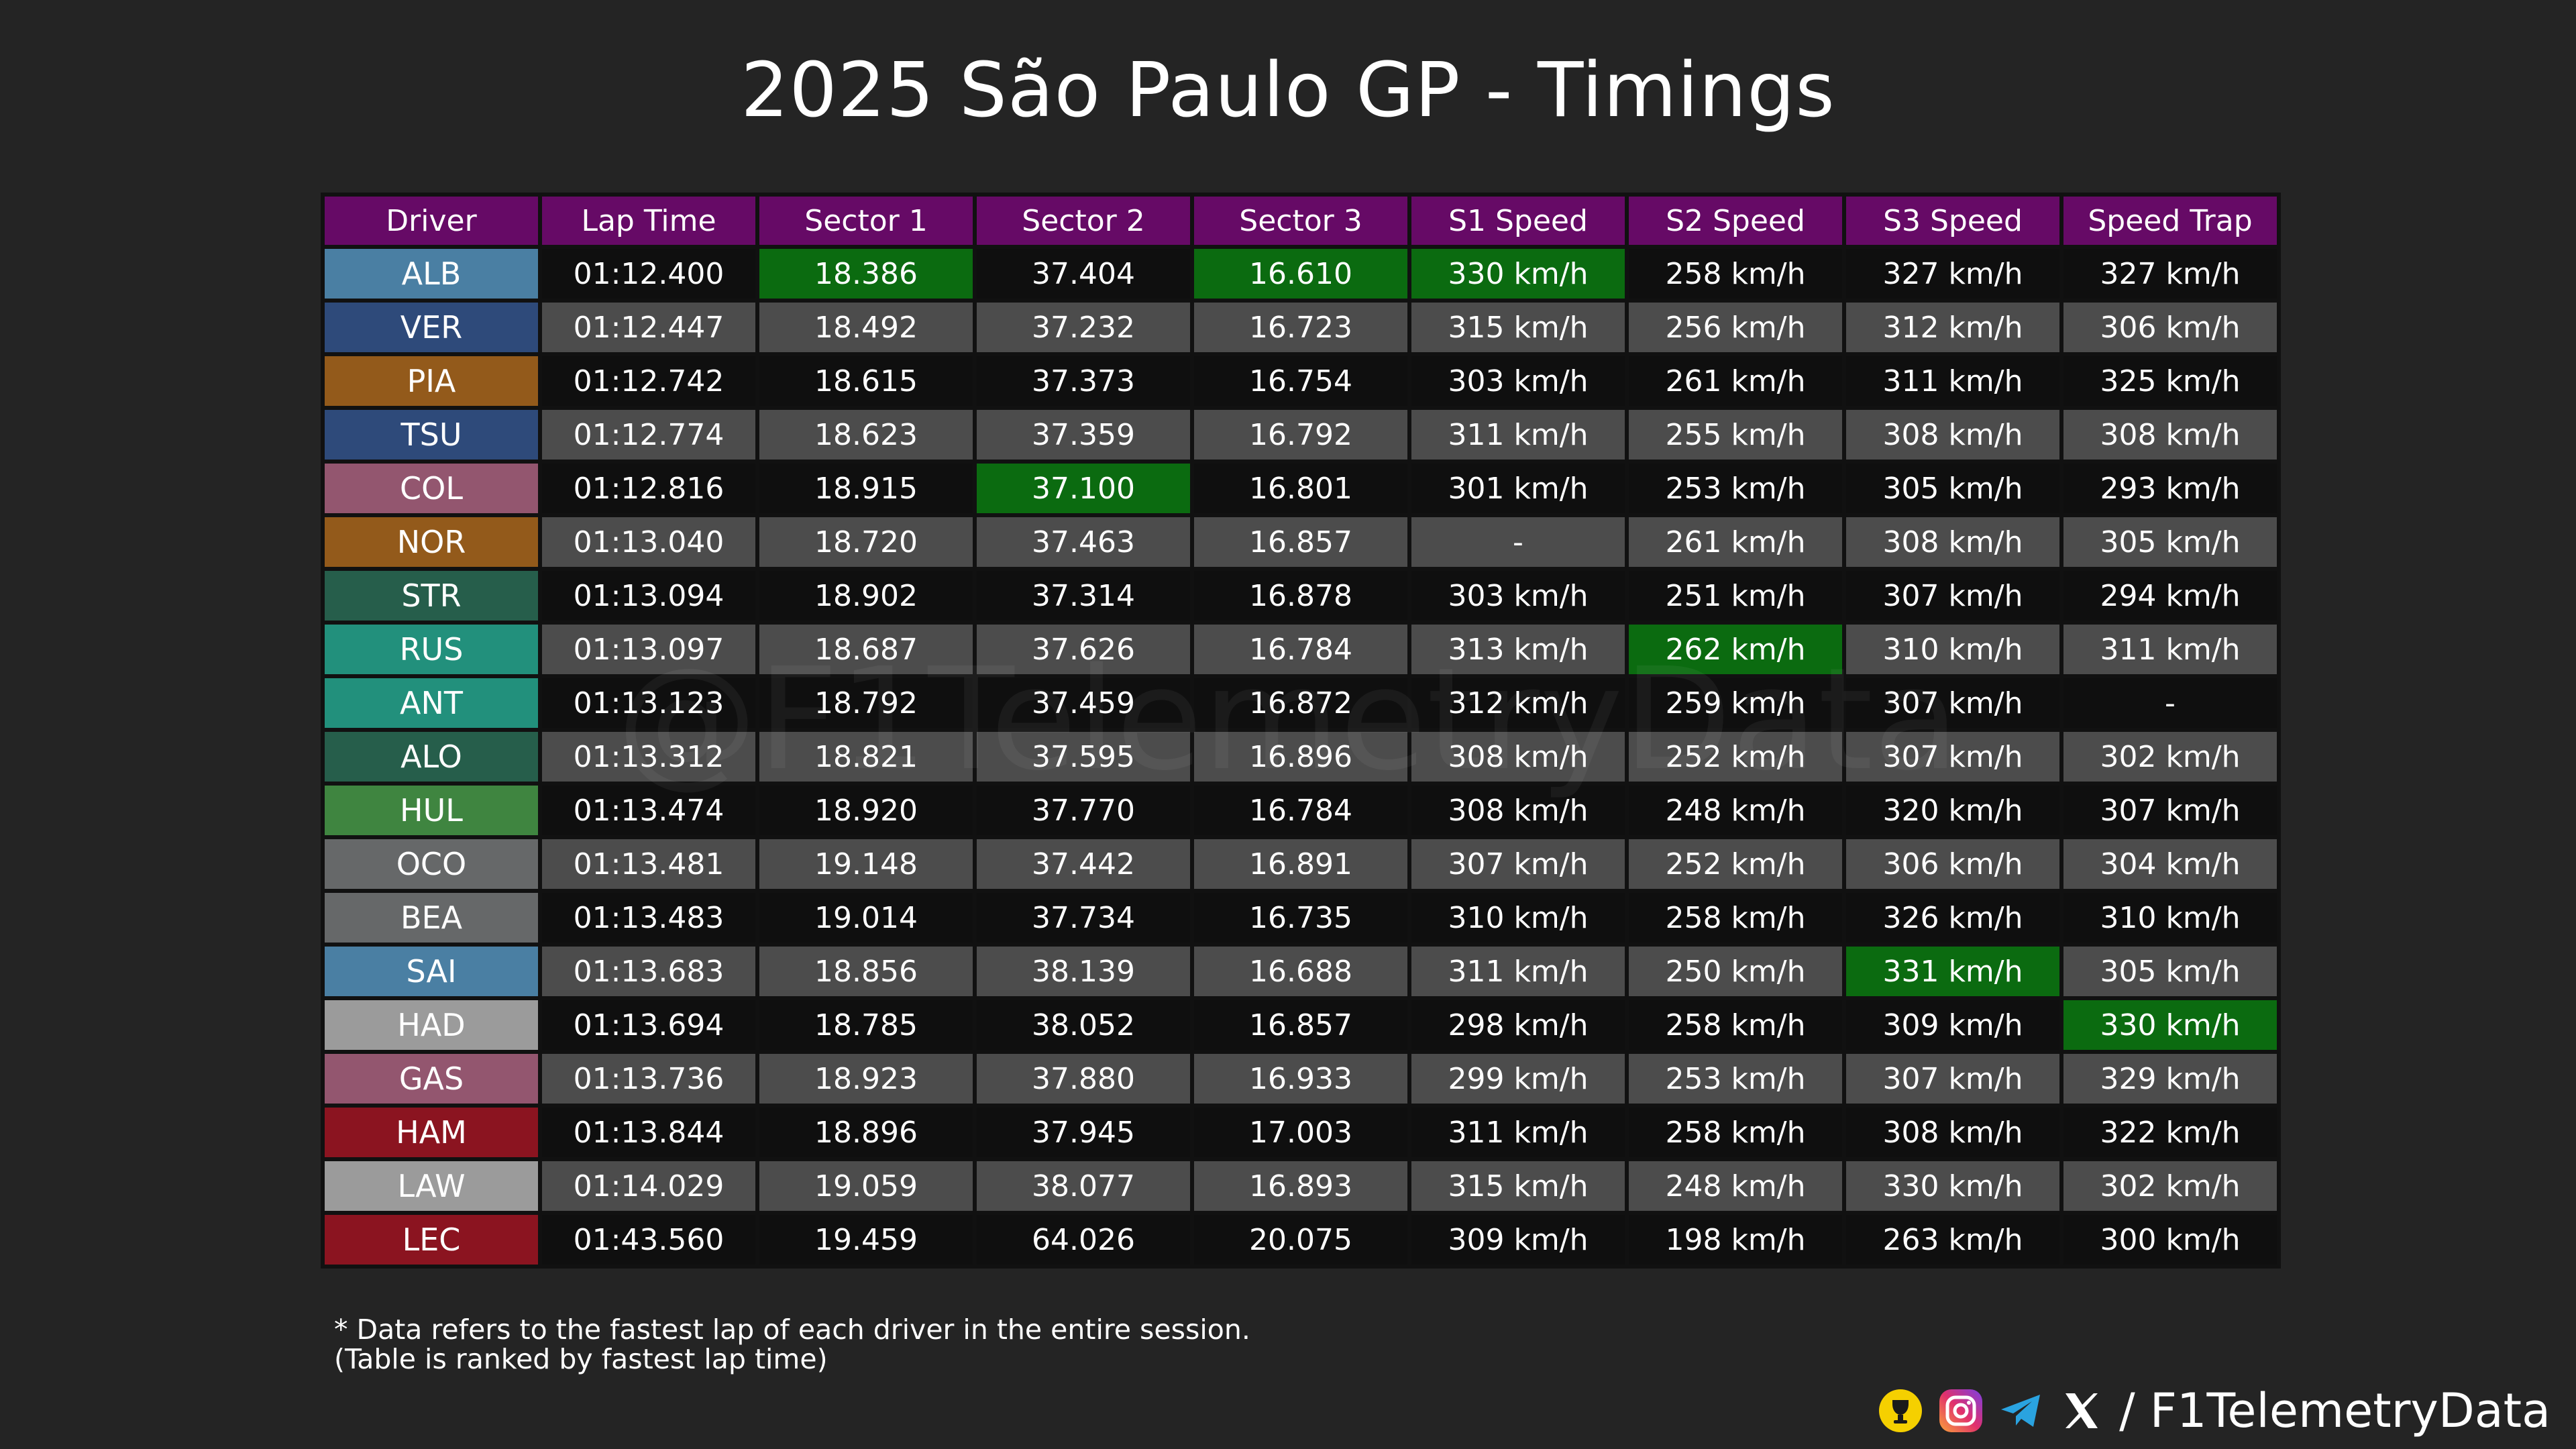  What do you see at coordinates (866, 1240) in the screenshot?
I see `table-cell: 19.459` at bounding box center [866, 1240].